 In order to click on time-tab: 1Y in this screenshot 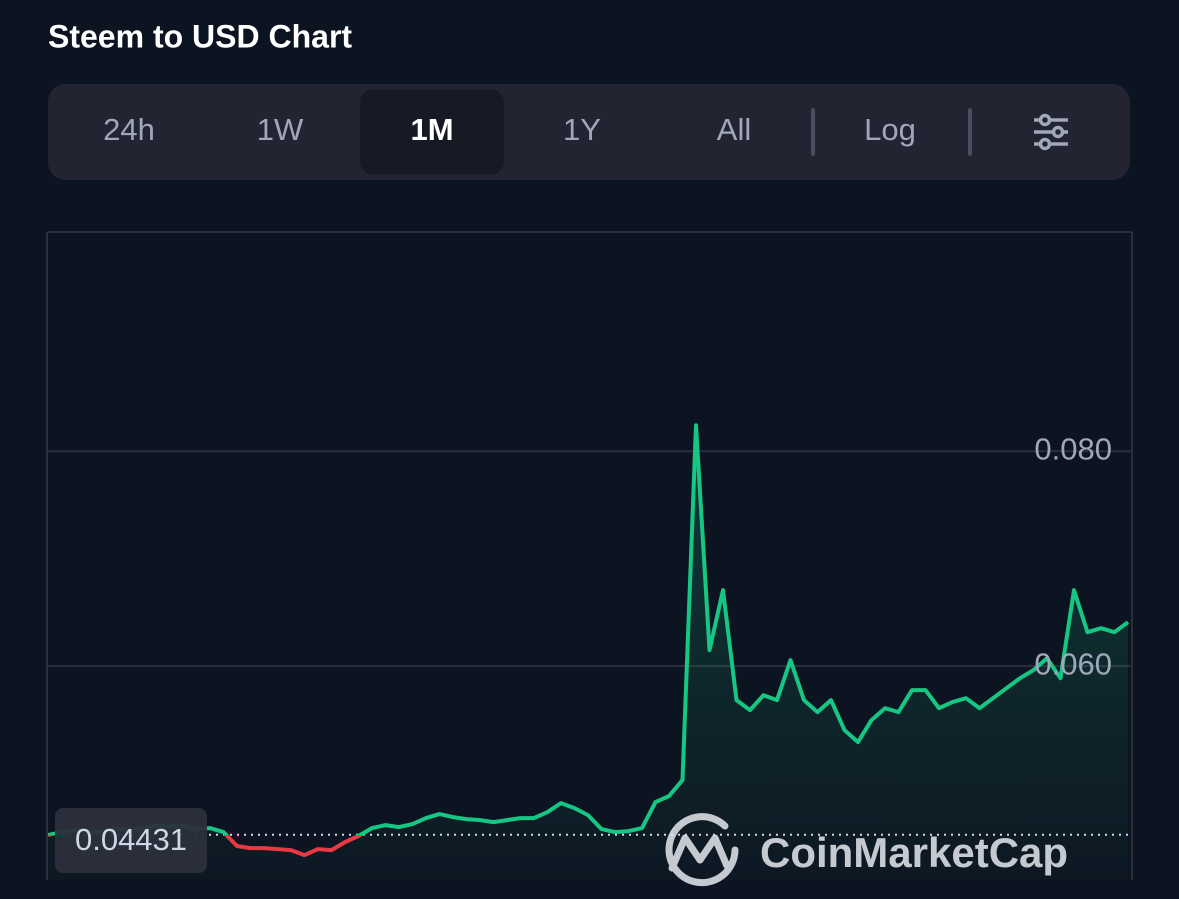, I will do `click(582, 129)`.